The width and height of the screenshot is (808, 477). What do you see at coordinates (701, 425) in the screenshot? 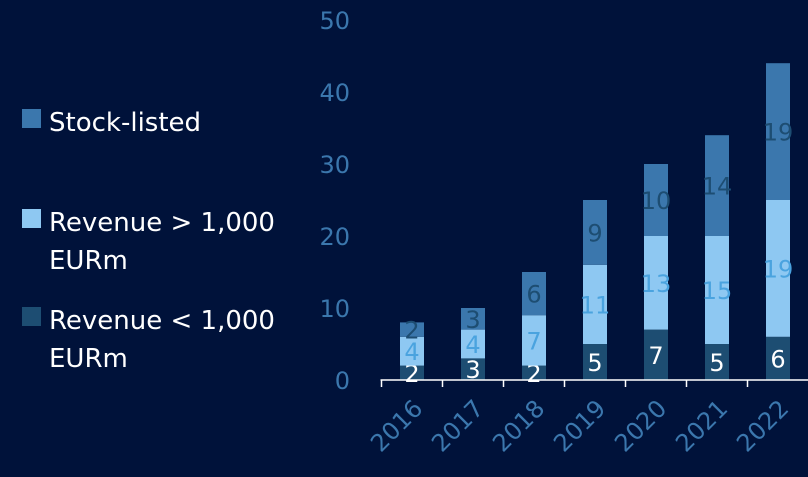
I see `x-tick-label: 2021` at bounding box center [701, 425].